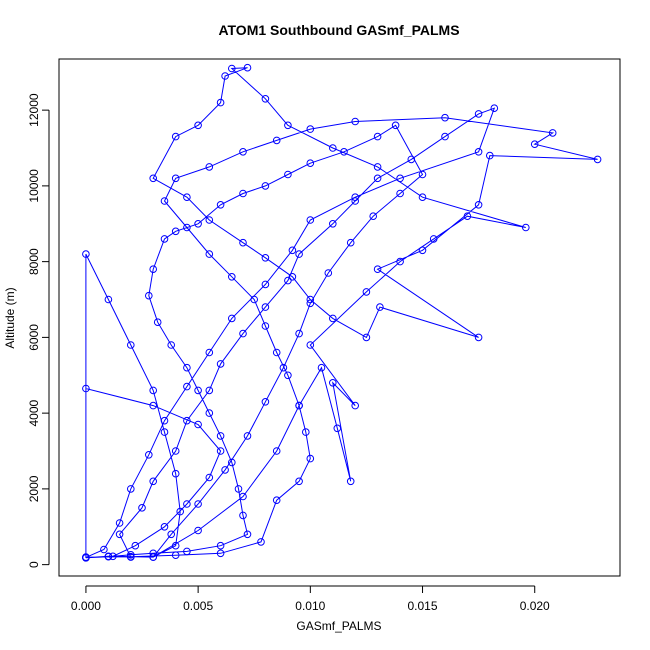  Describe the element at coordinates (34, 488) in the screenshot. I see `y-tick-label: 2000` at that location.